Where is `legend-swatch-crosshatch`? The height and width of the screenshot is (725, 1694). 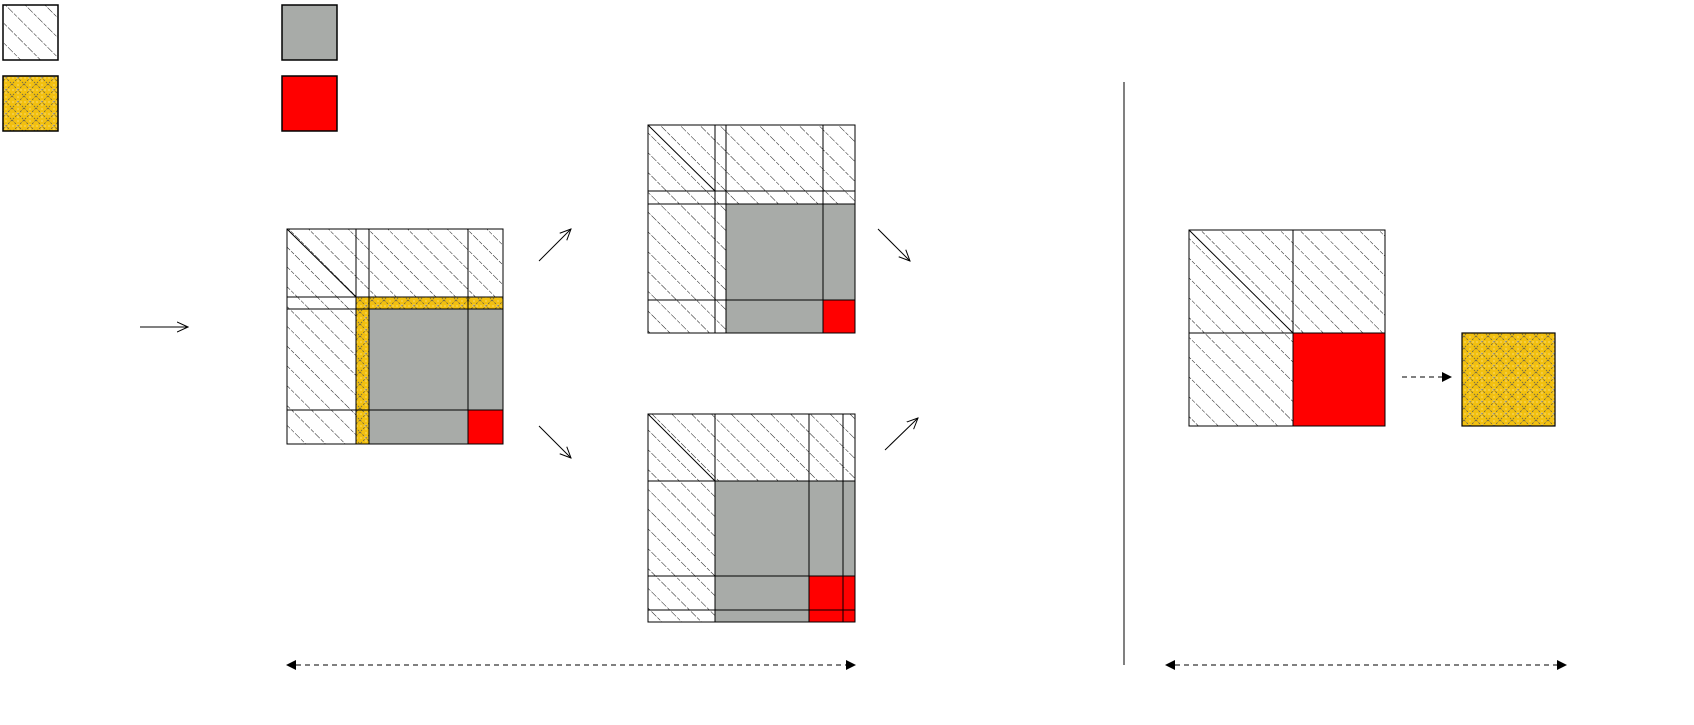 legend-swatch-crosshatch is located at coordinates (30, 103).